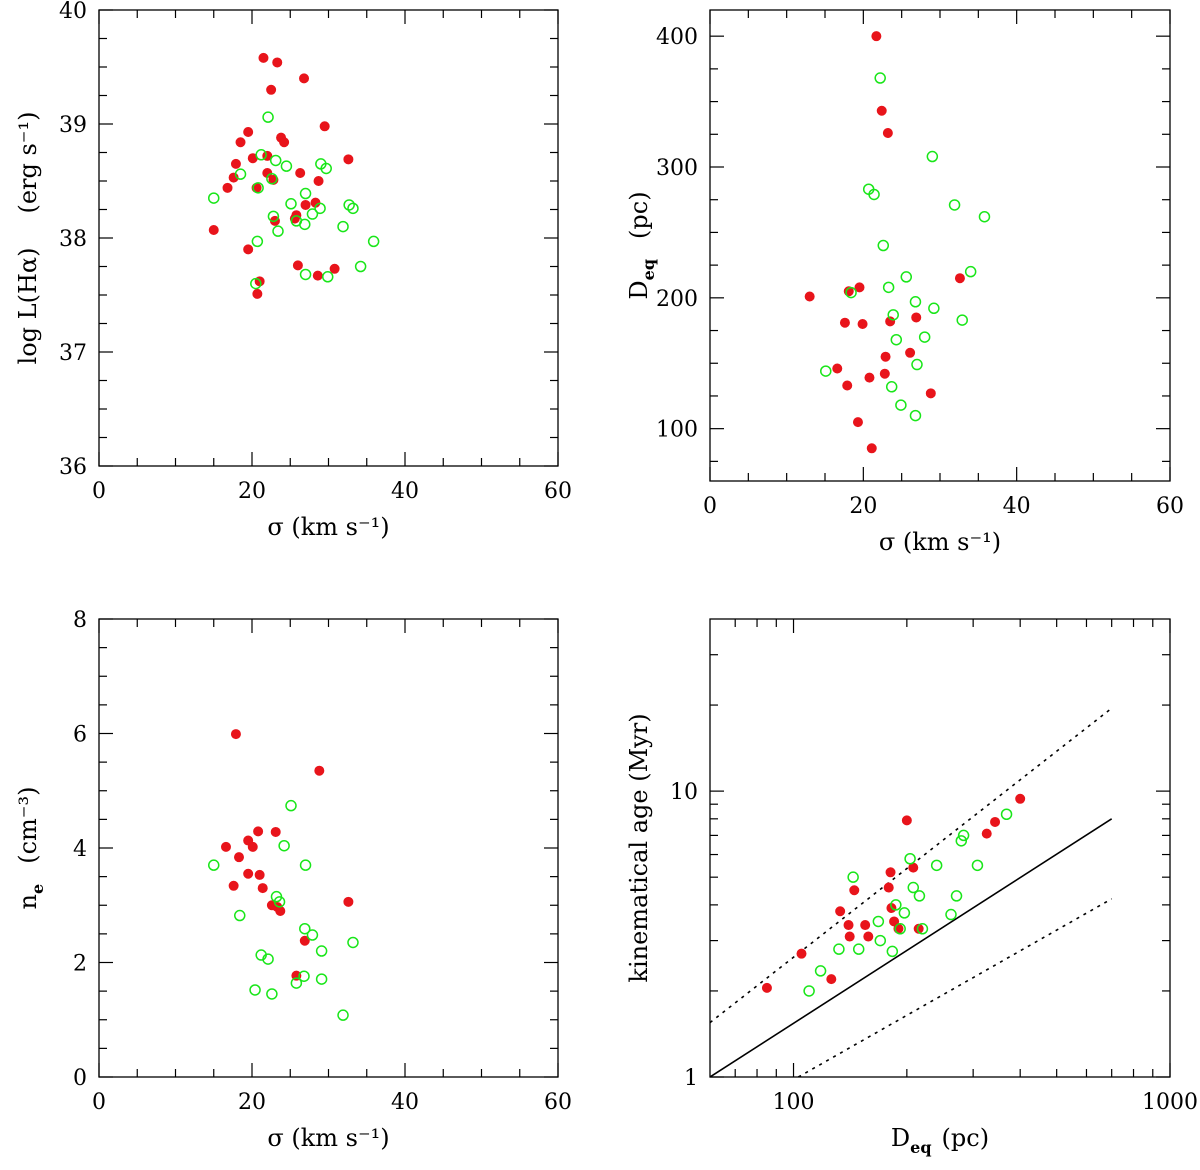 This screenshot has width=1200, height=1170. I want to click on y-axis-label-subscript: e, so click(37, 889).